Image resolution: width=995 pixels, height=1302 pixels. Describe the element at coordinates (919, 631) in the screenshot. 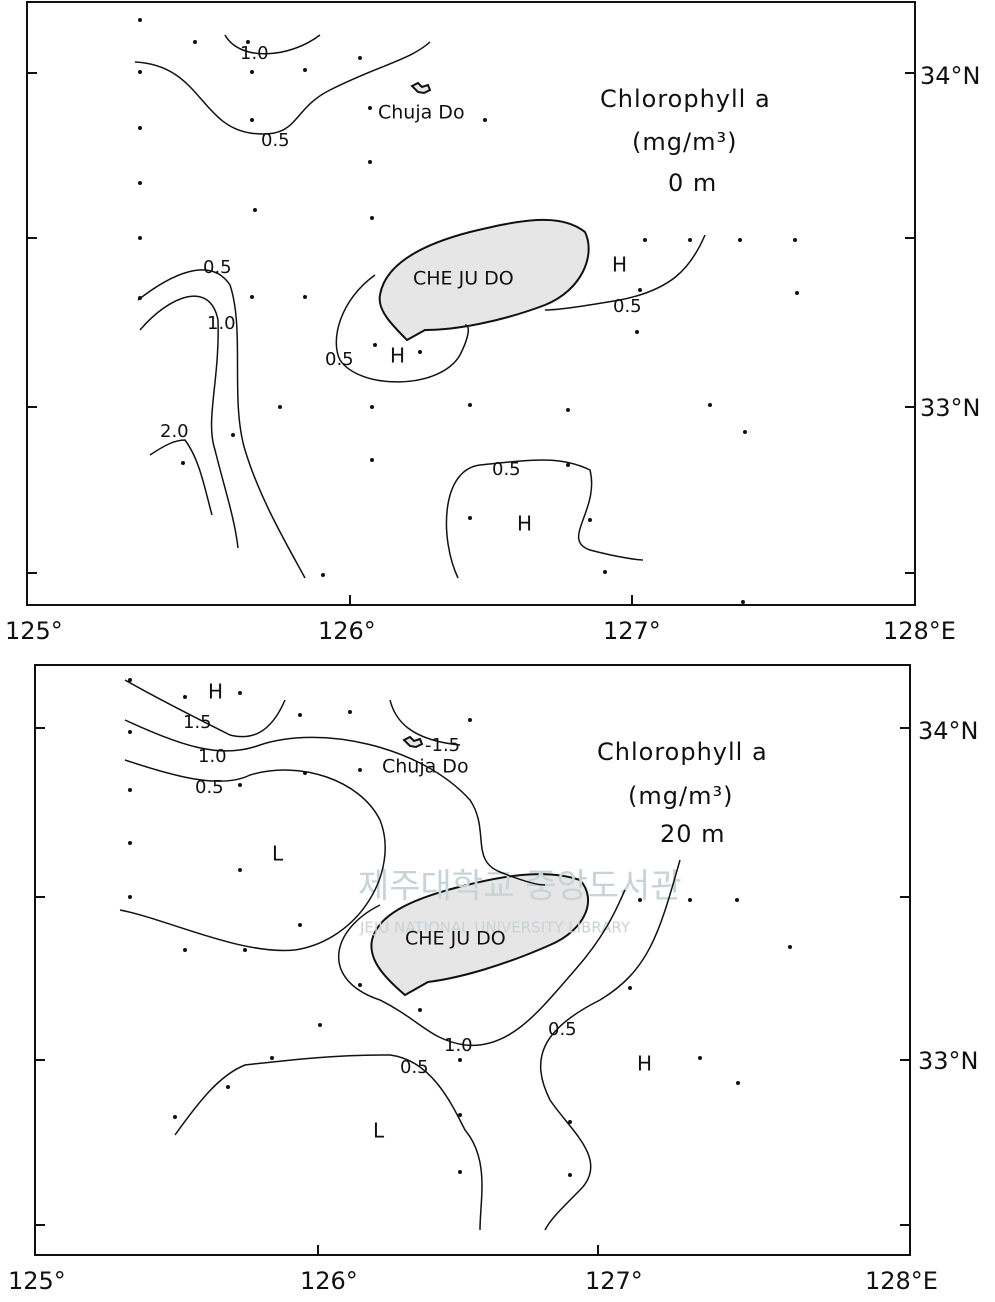

I see `x-tick-label: 128°E` at that location.